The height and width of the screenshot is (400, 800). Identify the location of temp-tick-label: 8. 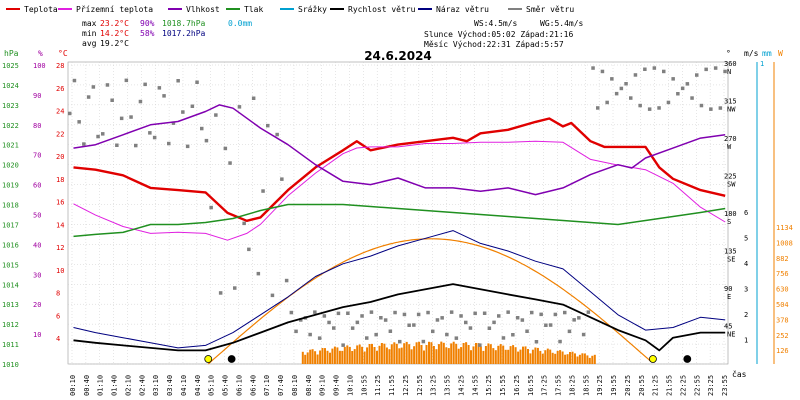
(58, 294).